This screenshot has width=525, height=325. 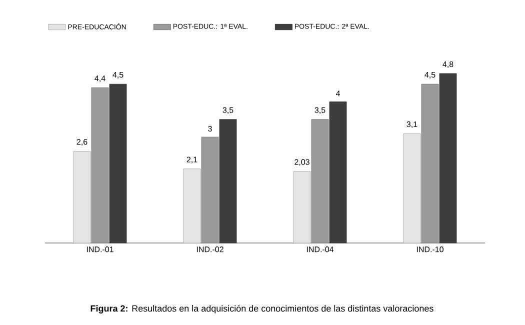 What do you see at coordinates (100, 249) in the screenshot?
I see `x-tick-label: IND.-01` at bounding box center [100, 249].